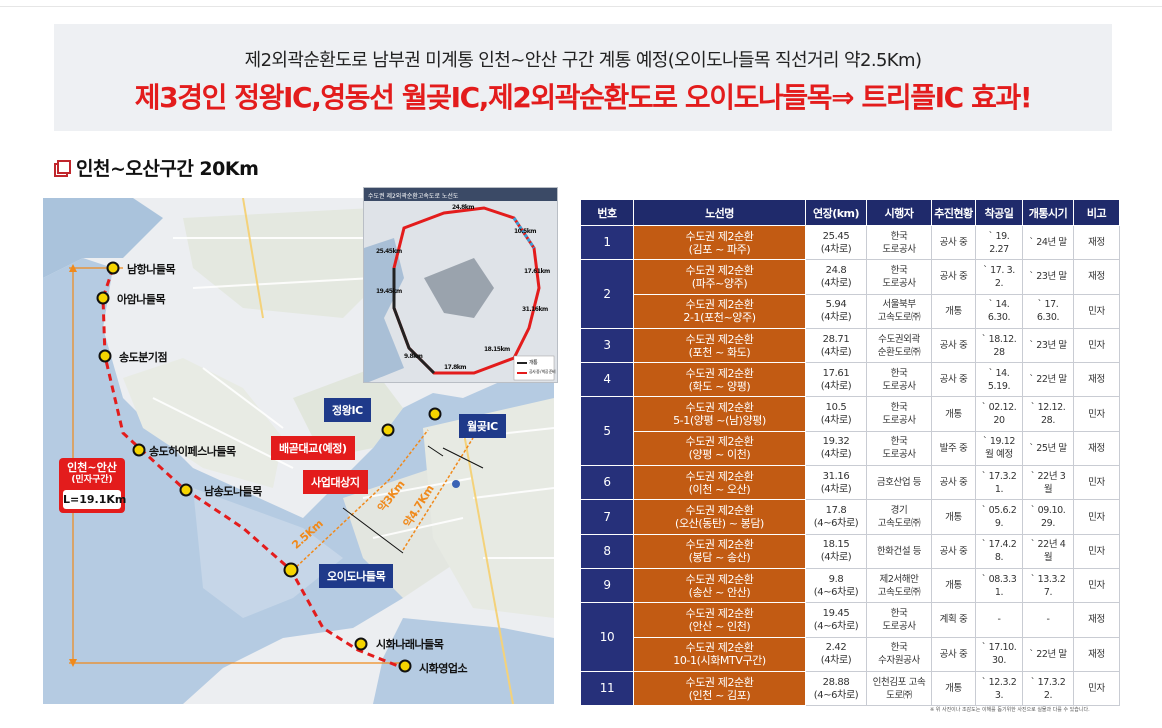 This screenshot has height=728, width=1162. What do you see at coordinates (413, 356) in the screenshot?
I see `inset-segment-label: 9.8km` at bounding box center [413, 356].